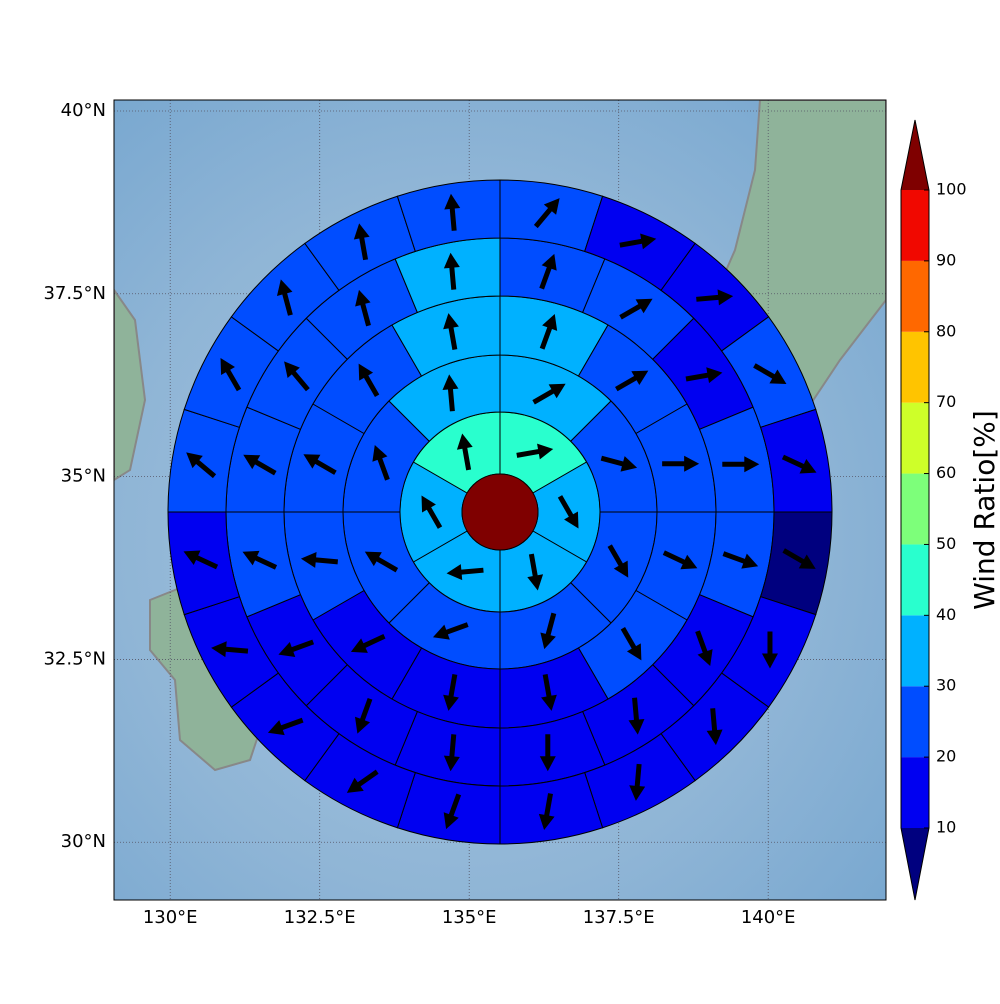  Describe the element at coordinates (946, 685) in the screenshot. I see `colorbar-tick-label: 30` at that location.